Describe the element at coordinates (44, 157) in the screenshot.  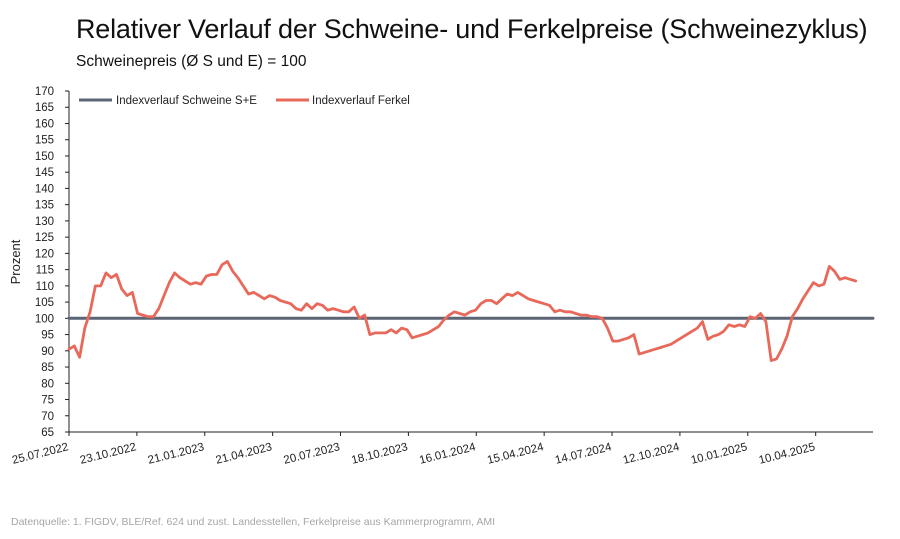
I see `y-tick-label: 150` at that location.